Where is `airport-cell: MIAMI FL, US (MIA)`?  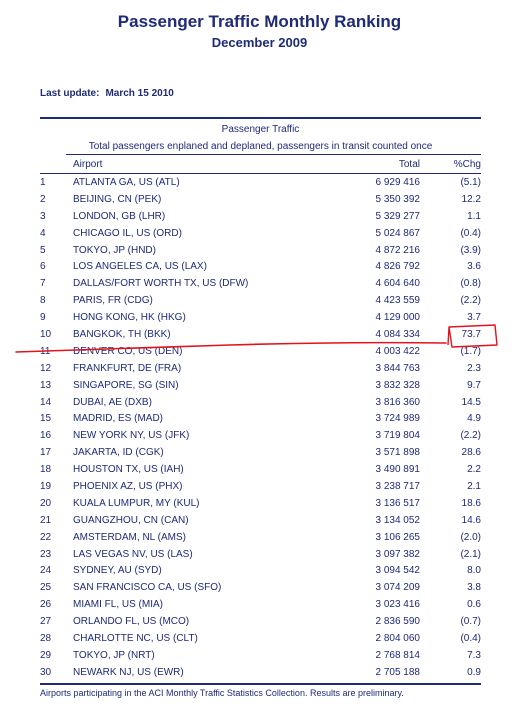
airport-cell: MIAMI FL, US (MIA) is located at coordinates (118, 605).